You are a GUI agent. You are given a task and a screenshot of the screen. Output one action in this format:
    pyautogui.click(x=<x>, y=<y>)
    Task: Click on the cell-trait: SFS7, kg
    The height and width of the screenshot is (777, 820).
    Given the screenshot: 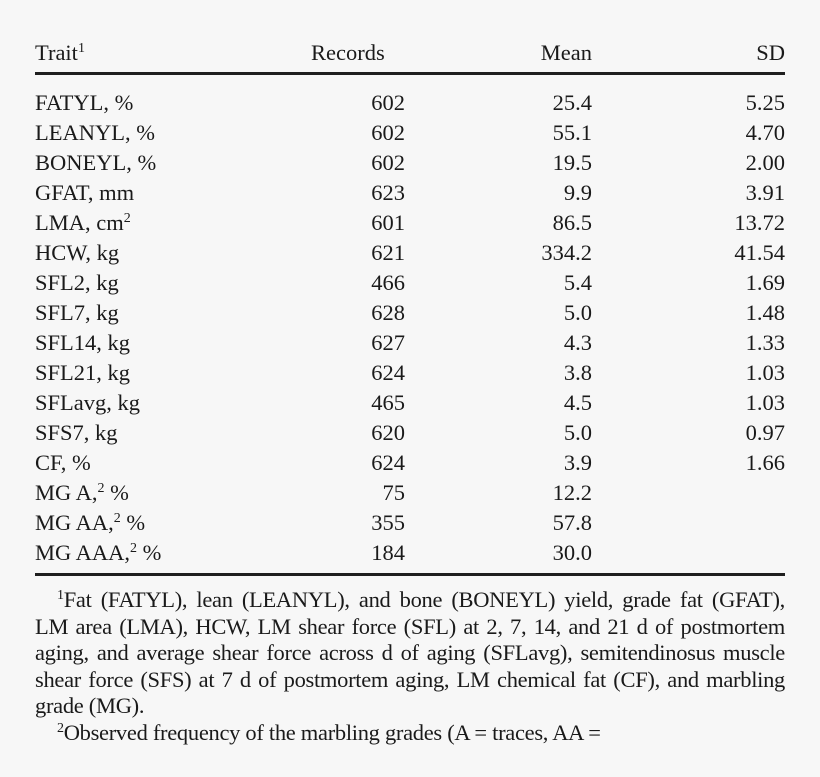 What is the action you would take?
    pyautogui.click(x=76, y=432)
    